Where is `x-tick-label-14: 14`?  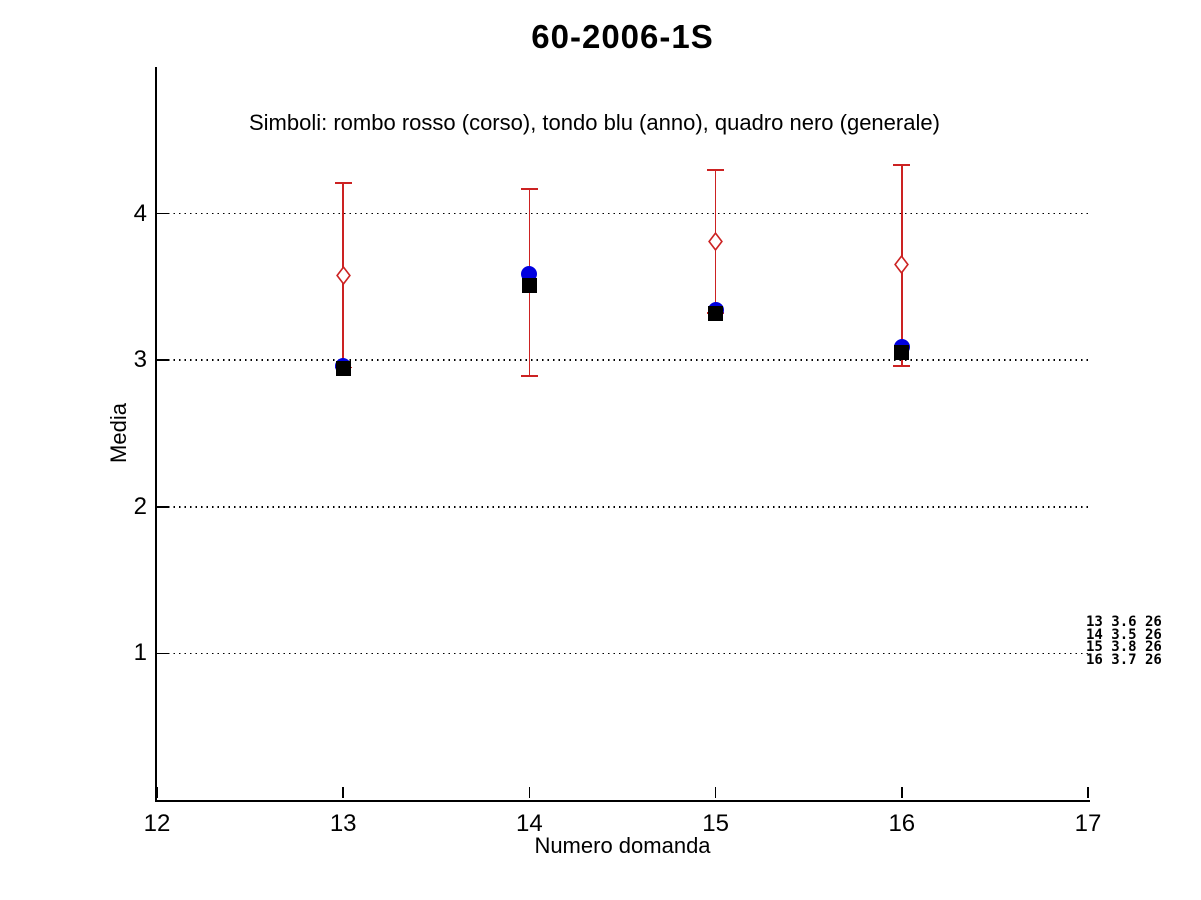 x-tick-label-14: 14 is located at coordinates (529, 823).